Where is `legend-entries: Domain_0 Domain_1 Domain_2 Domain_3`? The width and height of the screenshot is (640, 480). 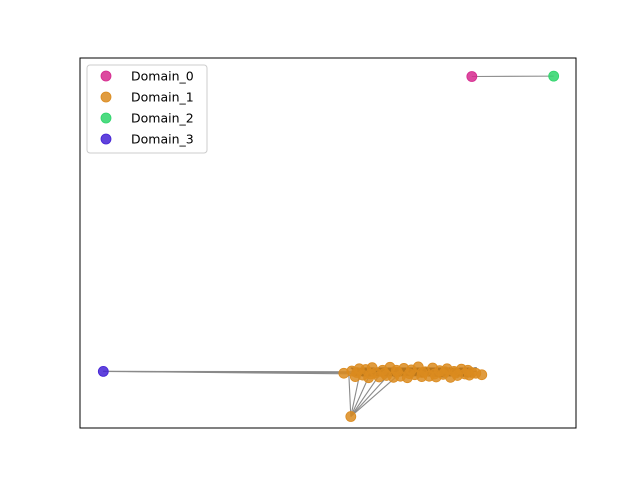 legend-entries: Domain_0 Domain_1 Domain_2 Domain_3 is located at coordinates (147, 108).